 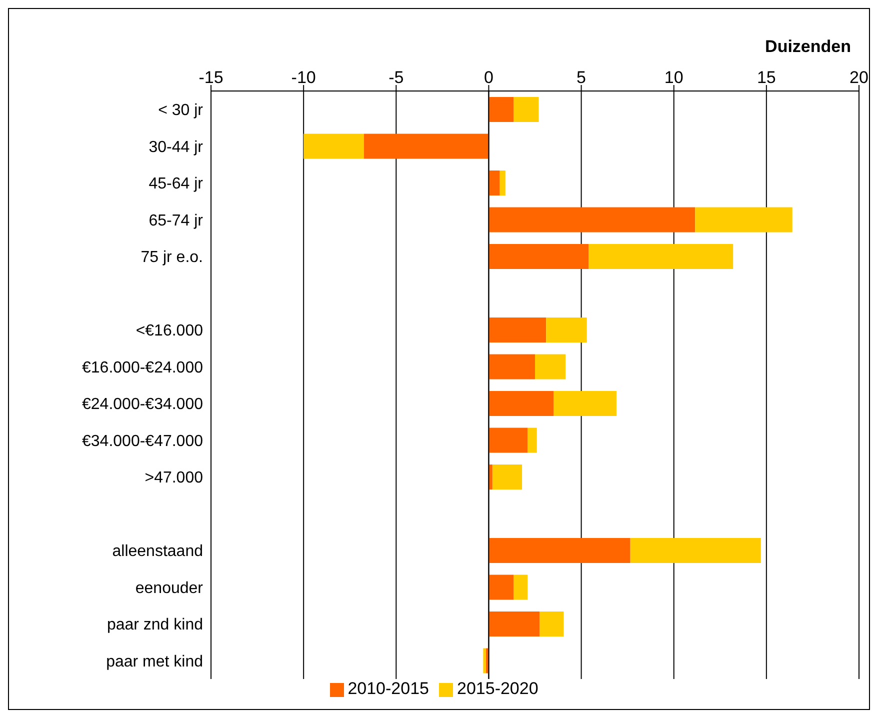 What do you see at coordinates (174, 478) in the screenshot?
I see `y-tick-label: >47.000` at bounding box center [174, 478].